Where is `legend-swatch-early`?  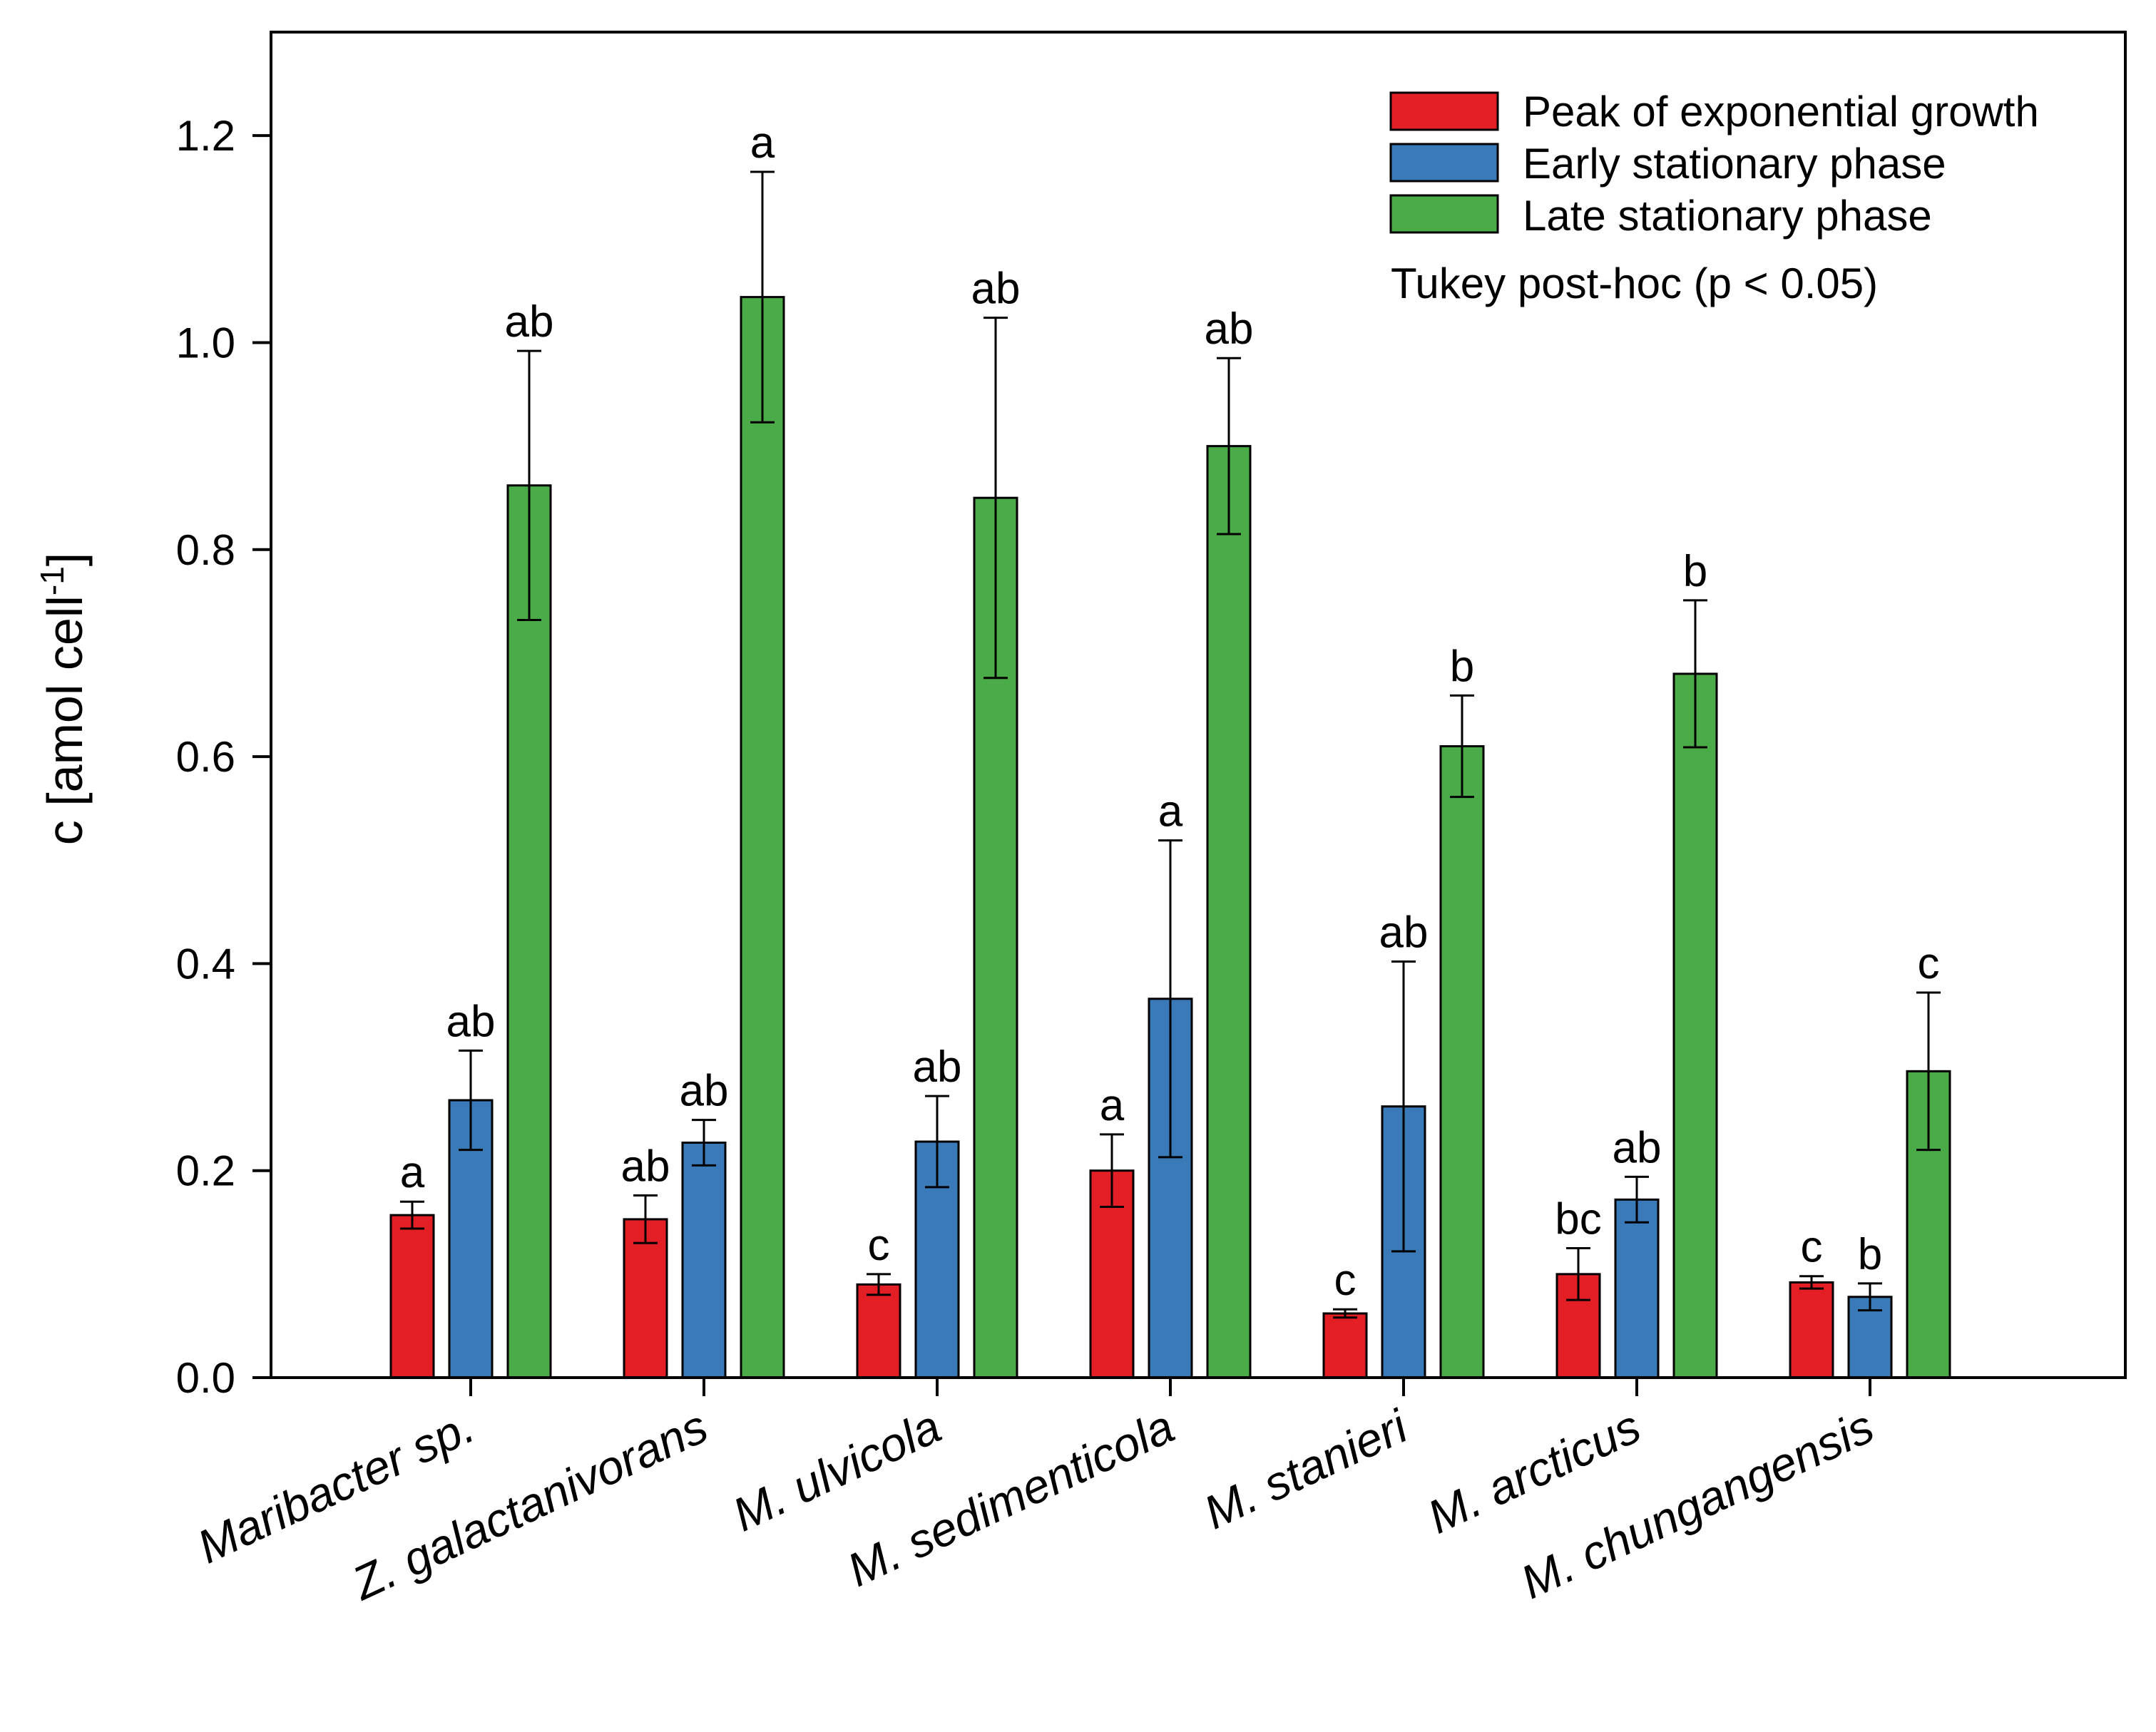
legend-swatch-early is located at coordinates (1444, 163).